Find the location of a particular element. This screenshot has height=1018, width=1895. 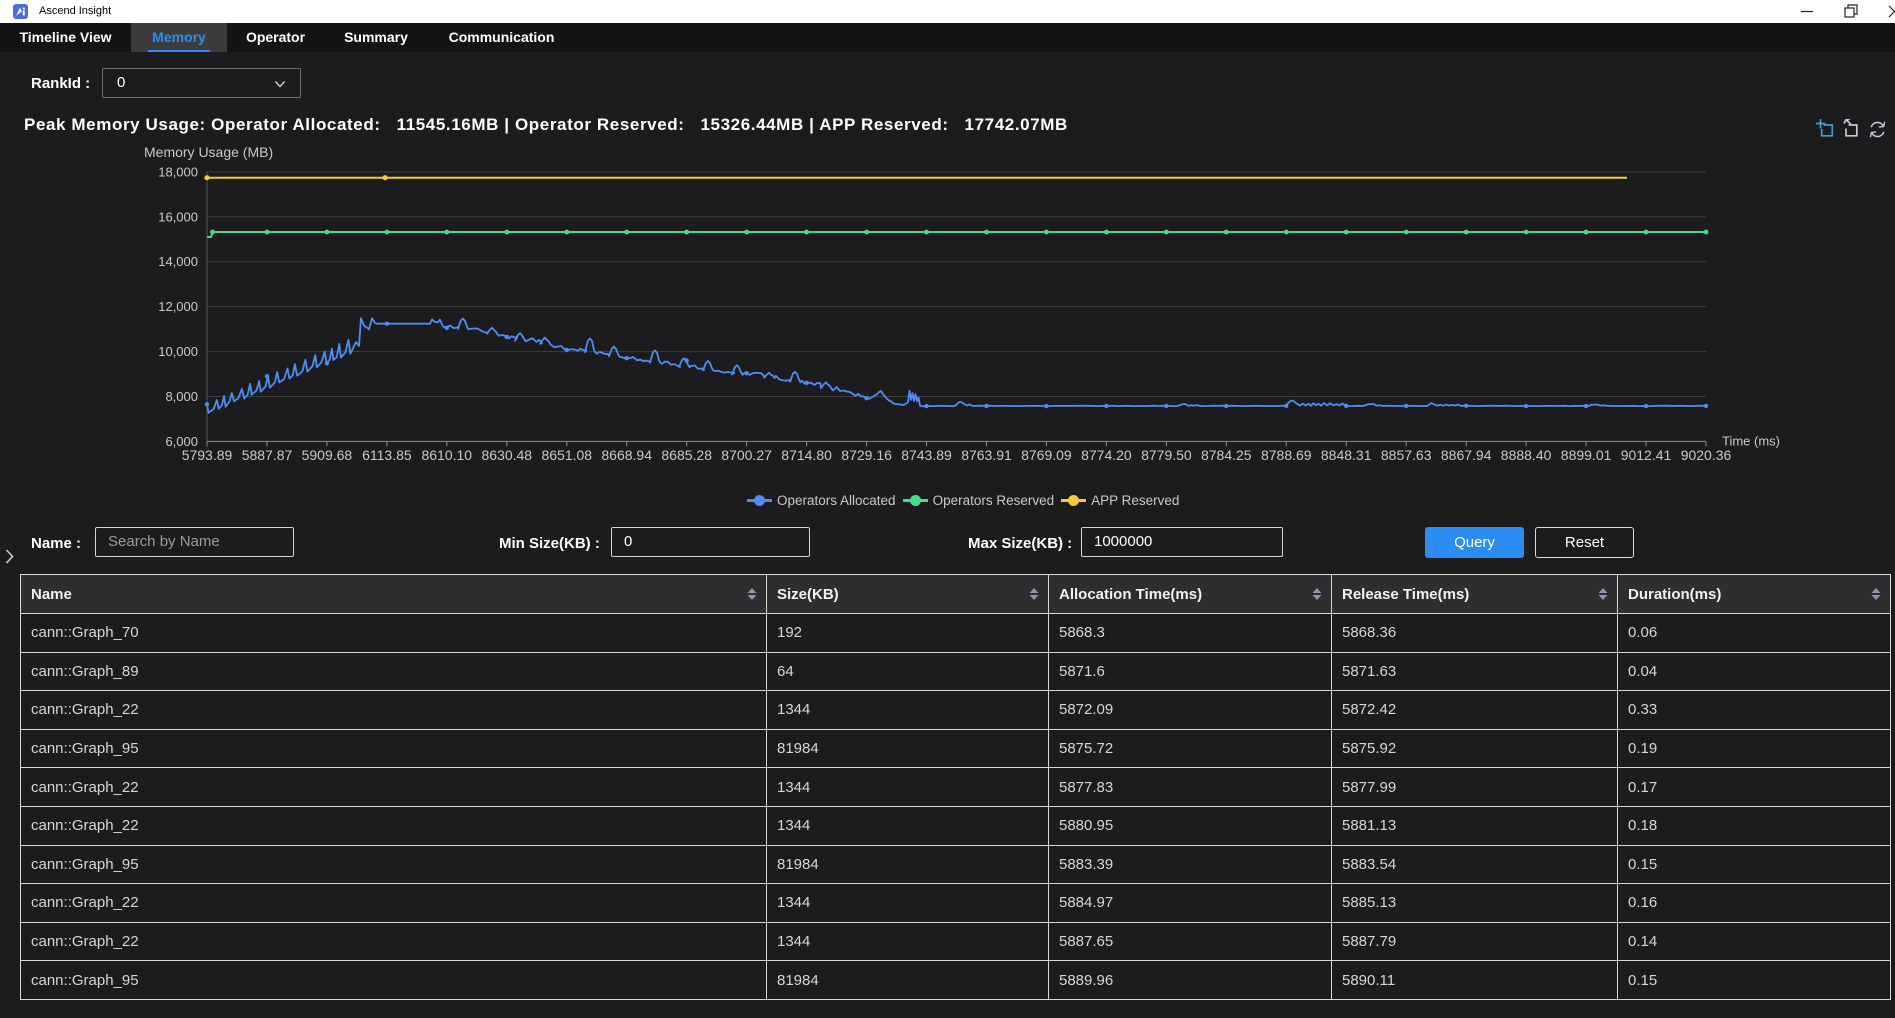

svg-text: 9020.36 is located at coordinates (1706, 455).